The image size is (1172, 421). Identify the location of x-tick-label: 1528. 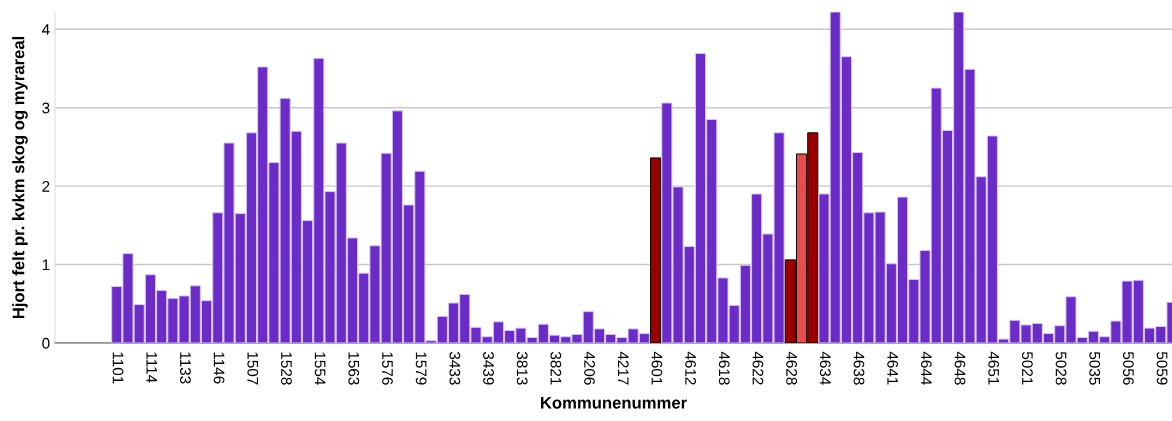
(286, 368).